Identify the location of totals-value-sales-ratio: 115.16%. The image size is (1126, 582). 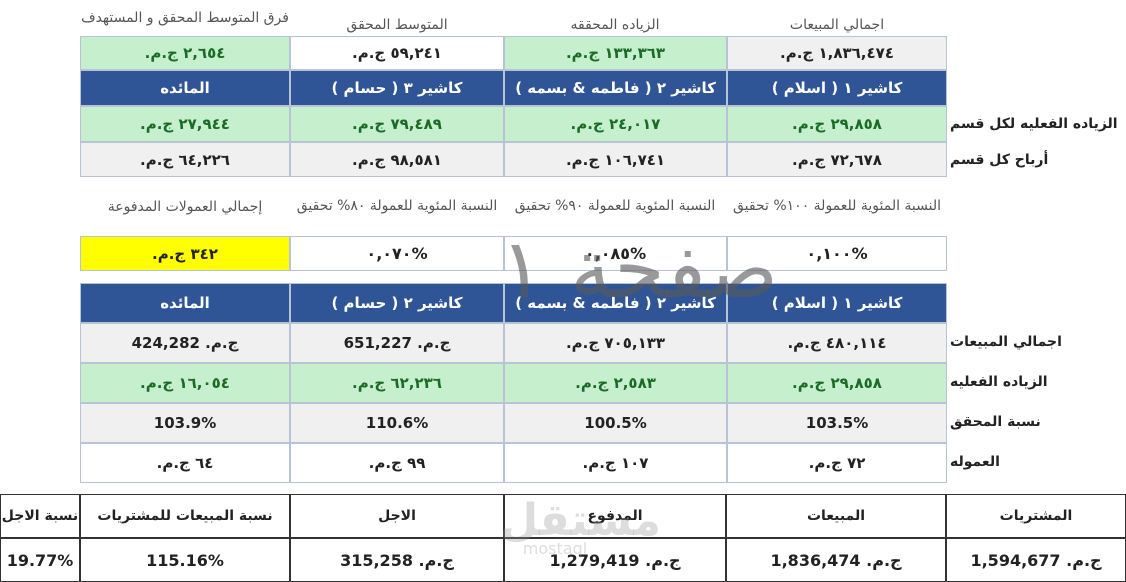
(185, 560).